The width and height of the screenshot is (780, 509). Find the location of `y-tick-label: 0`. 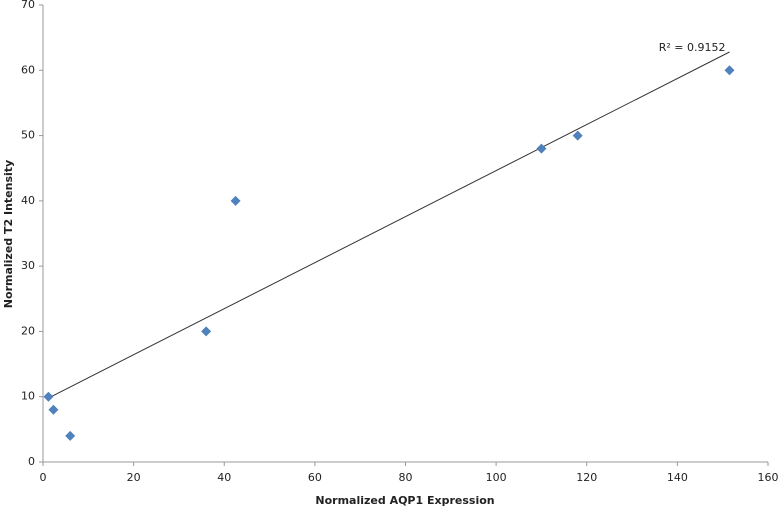

y-tick-label: 0 is located at coordinates (31, 461).